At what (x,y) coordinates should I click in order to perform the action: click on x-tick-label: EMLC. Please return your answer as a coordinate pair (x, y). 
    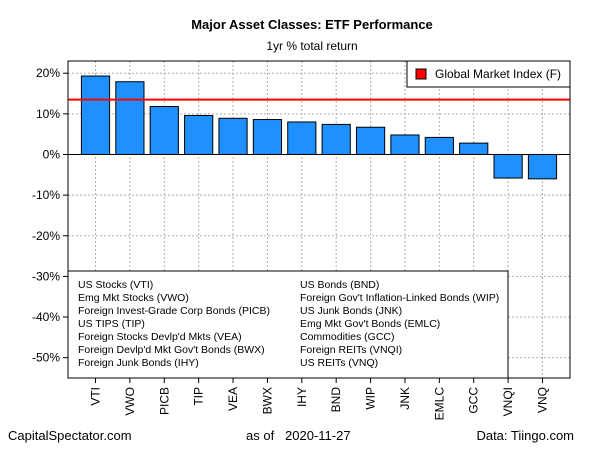
    Looking at the image, I should click on (439, 404).